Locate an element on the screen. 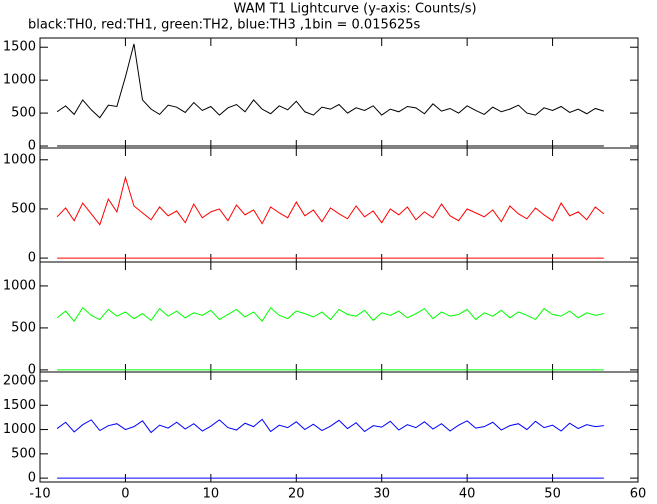 Image resolution: width=657 pixels, height=504 pixels. x-tick-label: -10 is located at coordinates (39, 494).